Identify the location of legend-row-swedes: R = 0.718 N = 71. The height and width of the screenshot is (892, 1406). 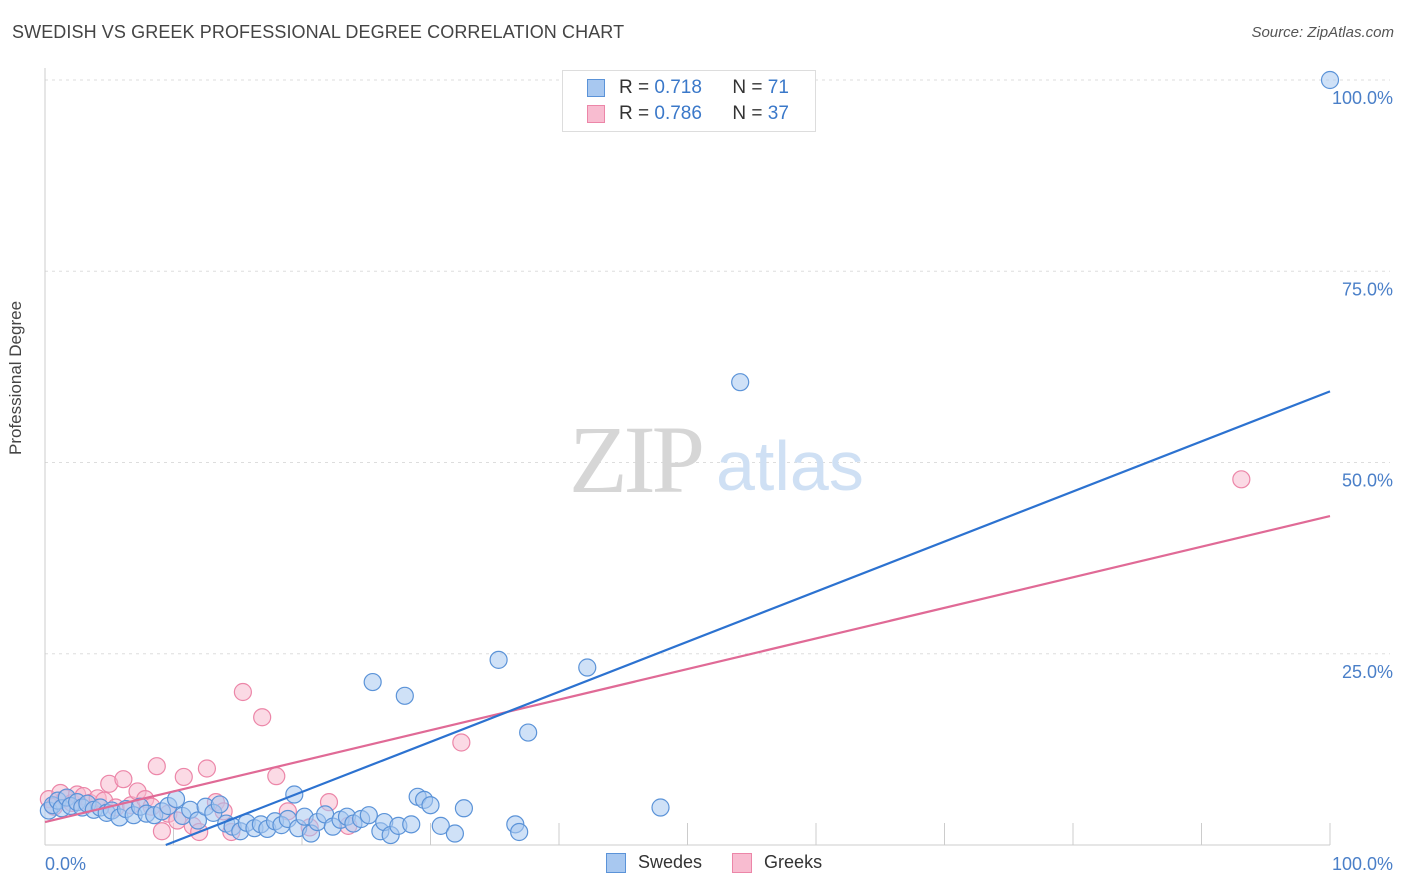
(688, 88).